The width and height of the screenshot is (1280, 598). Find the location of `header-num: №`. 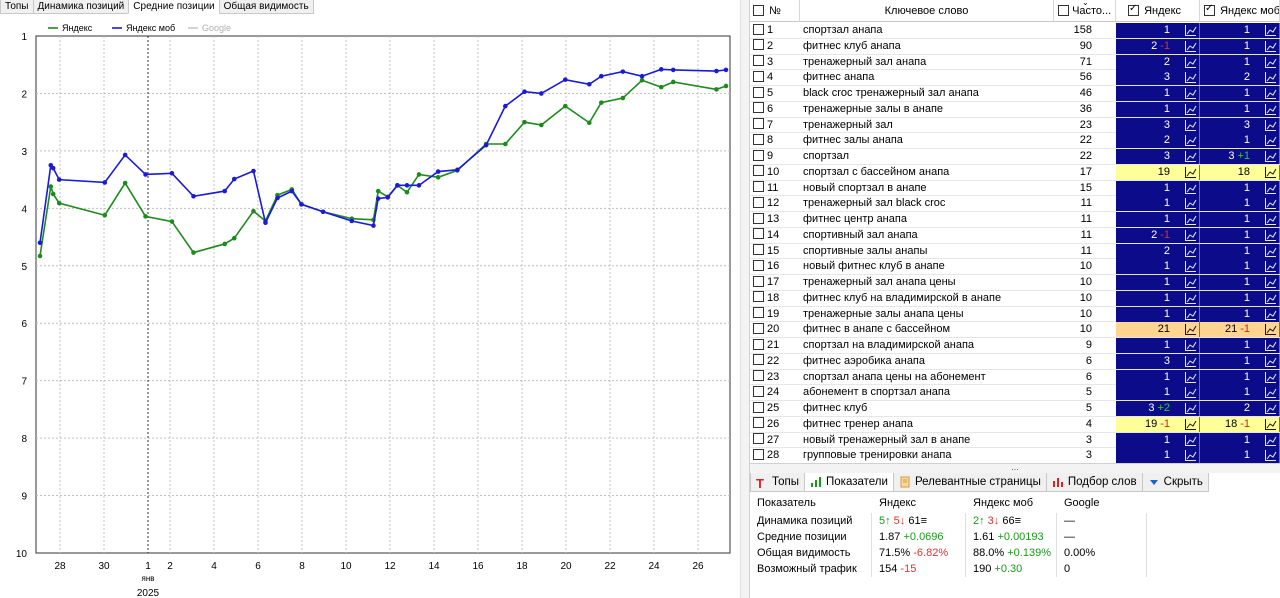

header-num: № is located at coordinates (775, 11).